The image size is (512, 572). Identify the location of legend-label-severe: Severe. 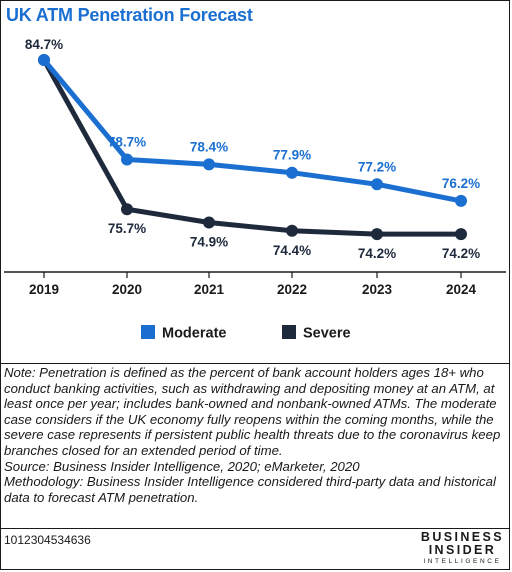
(327, 334).